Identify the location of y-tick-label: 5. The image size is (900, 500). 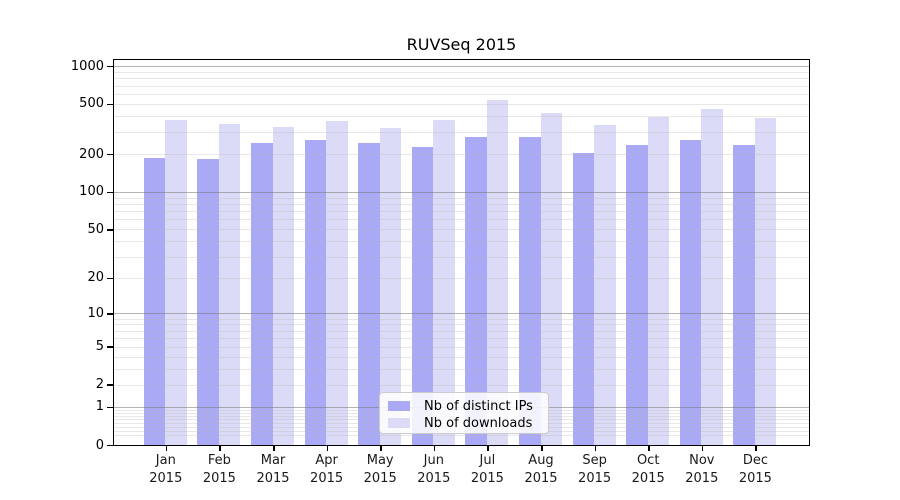
(99, 347).